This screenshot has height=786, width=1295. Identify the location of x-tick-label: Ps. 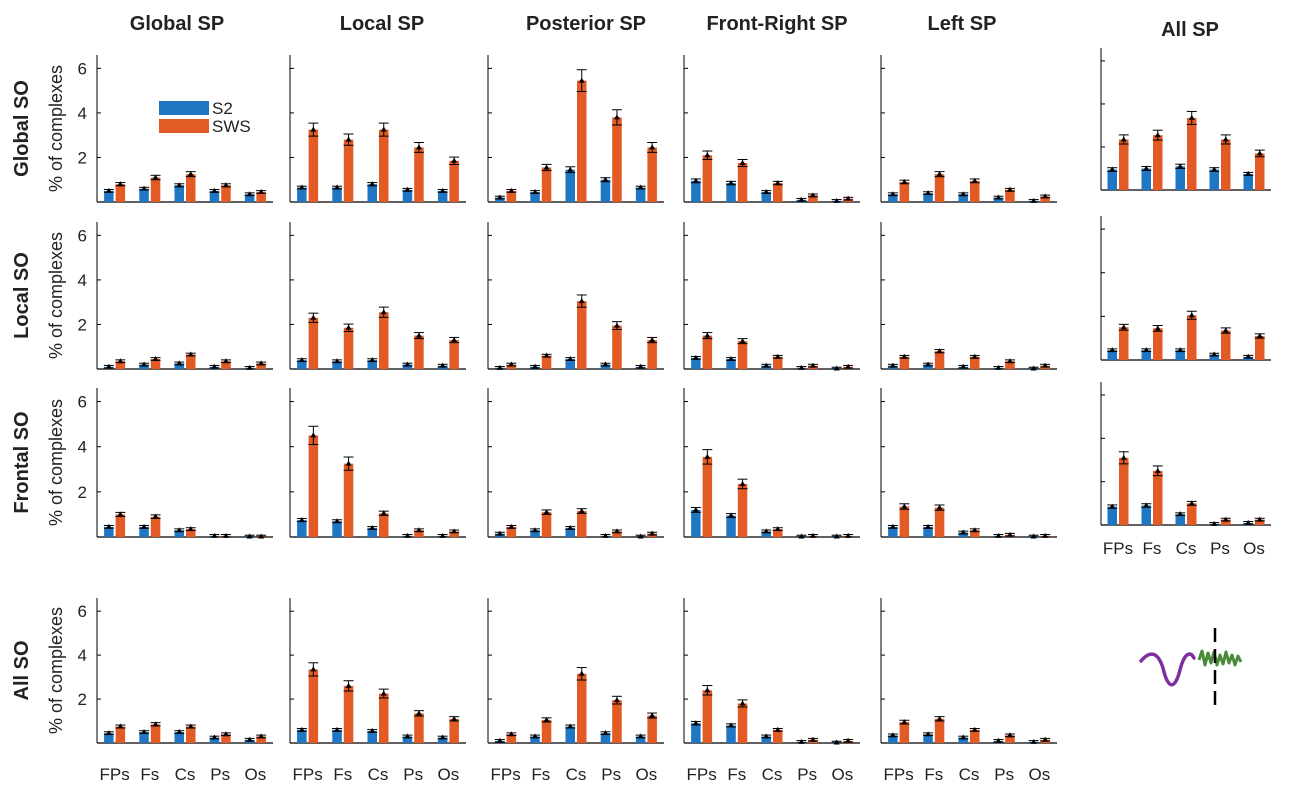
(220, 774).